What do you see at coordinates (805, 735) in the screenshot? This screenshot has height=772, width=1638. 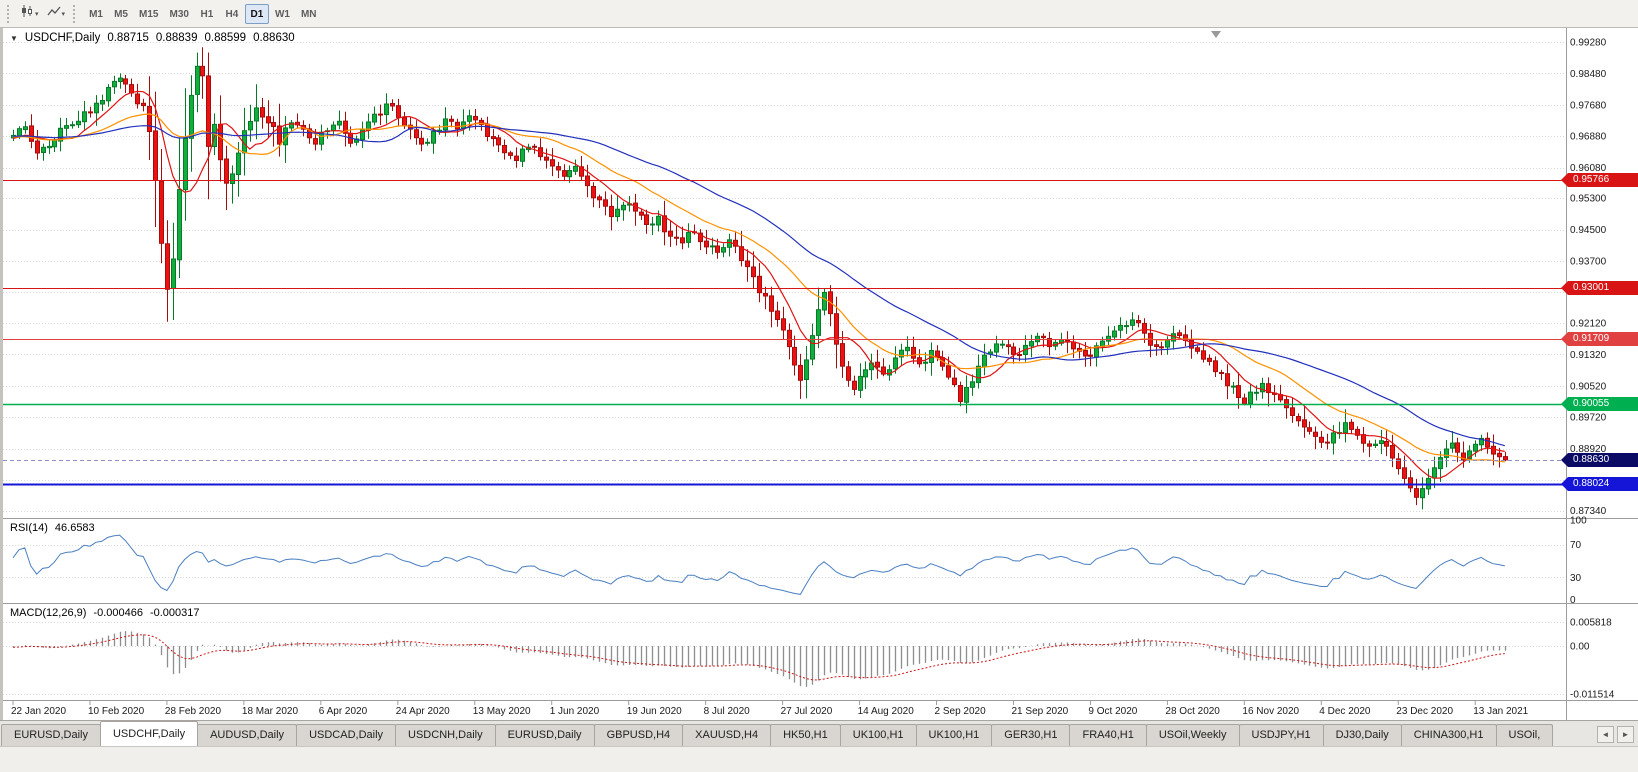 I see `symbol-tab-hk50-h1: HK50,H1` at bounding box center [805, 735].